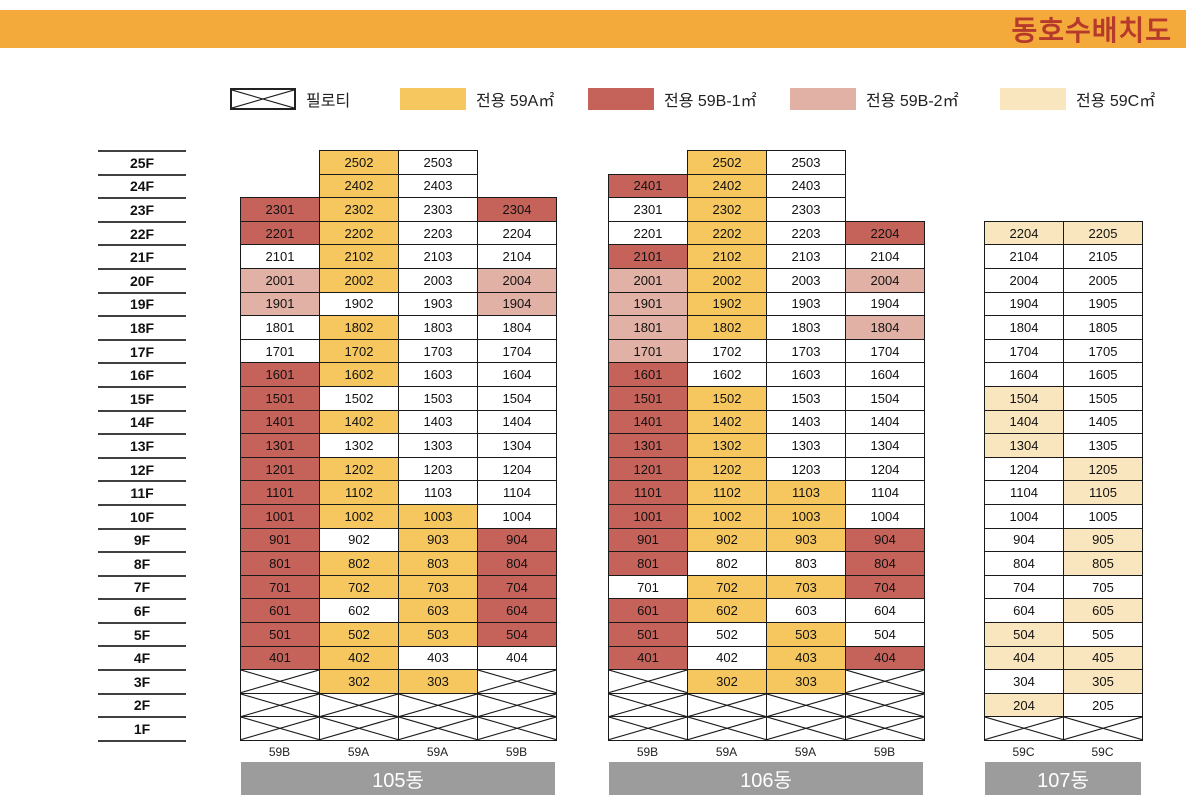  Describe the element at coordinates (517, 587) in the screenshot. I see `unit-cell-105-704: 704` at that location.